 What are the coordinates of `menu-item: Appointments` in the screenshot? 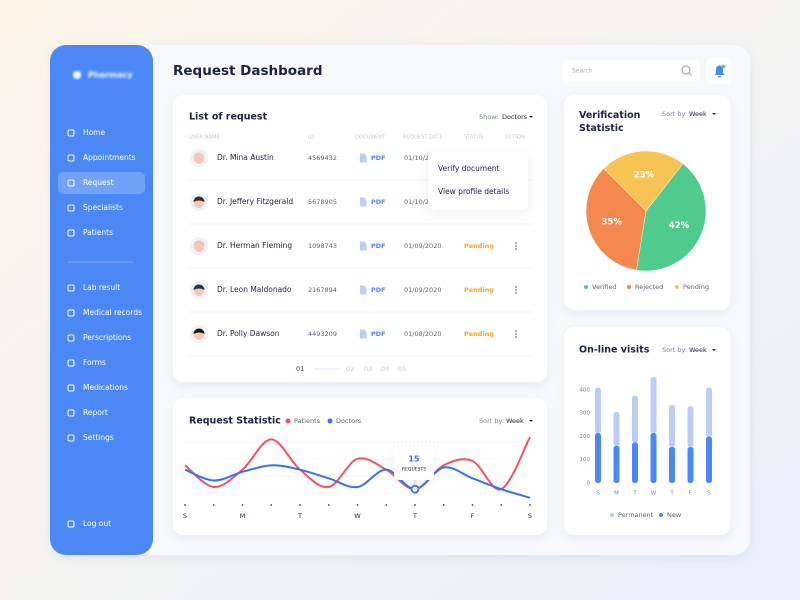 It's located at (109, 157).